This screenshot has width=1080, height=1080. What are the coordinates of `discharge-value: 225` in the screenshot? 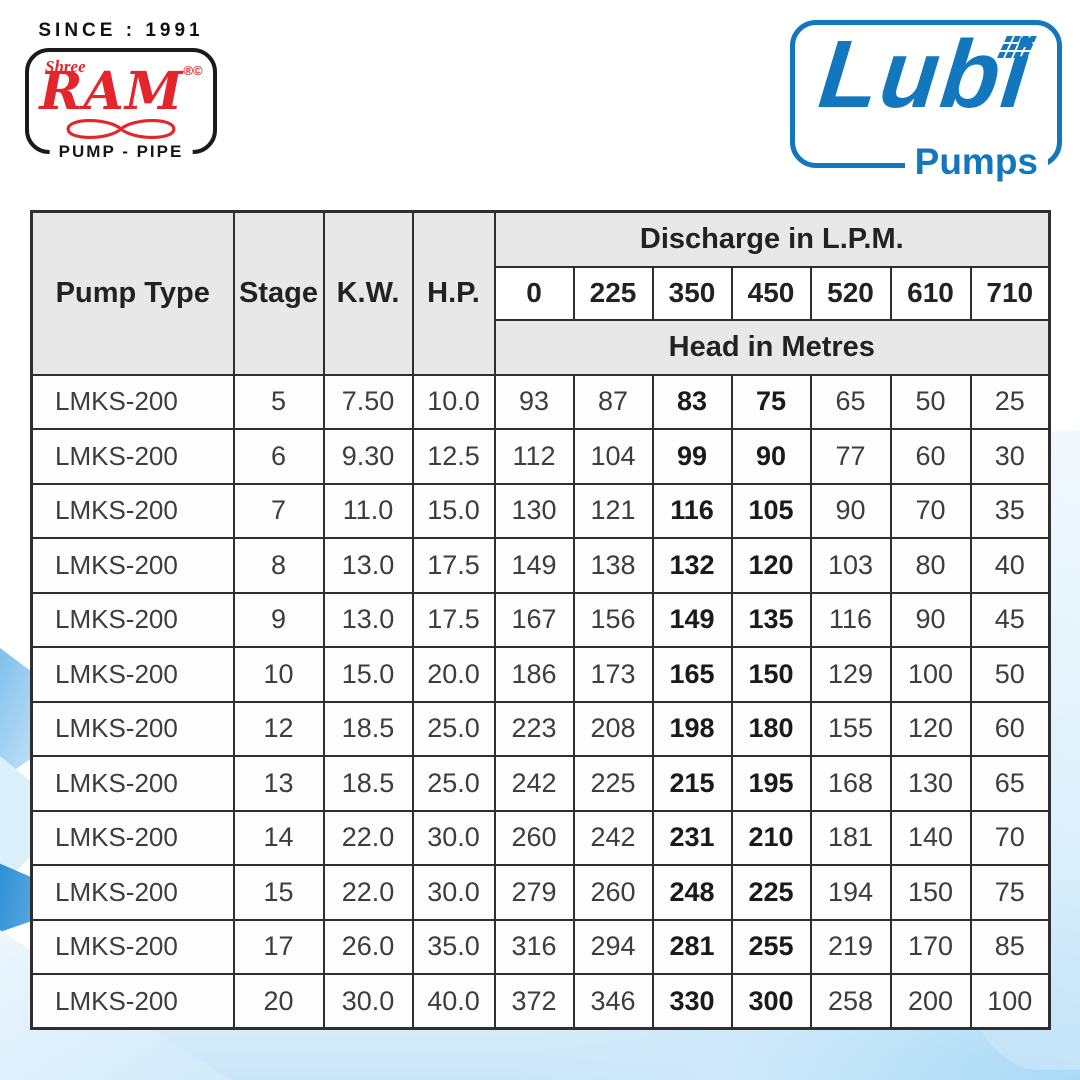 It's located at (613, 293).